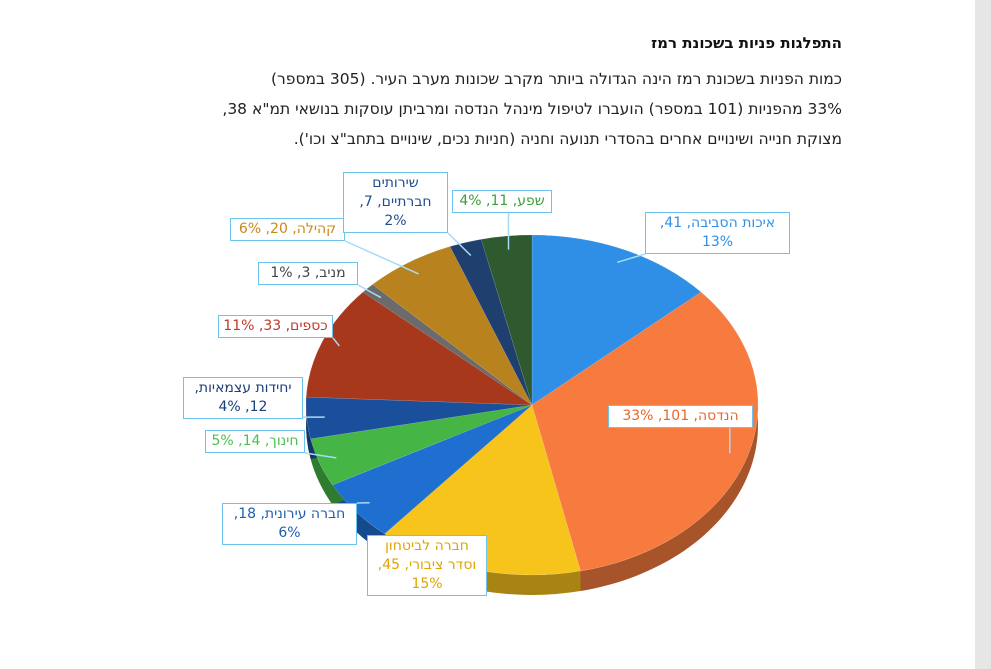 The height and width of the screenshot is (669, 991). What do you see at coordinates (395, 202) in the screenshot?
I see `data-label: שירותים חברתיים, 7, 2%` at bounding box center [395, 202].